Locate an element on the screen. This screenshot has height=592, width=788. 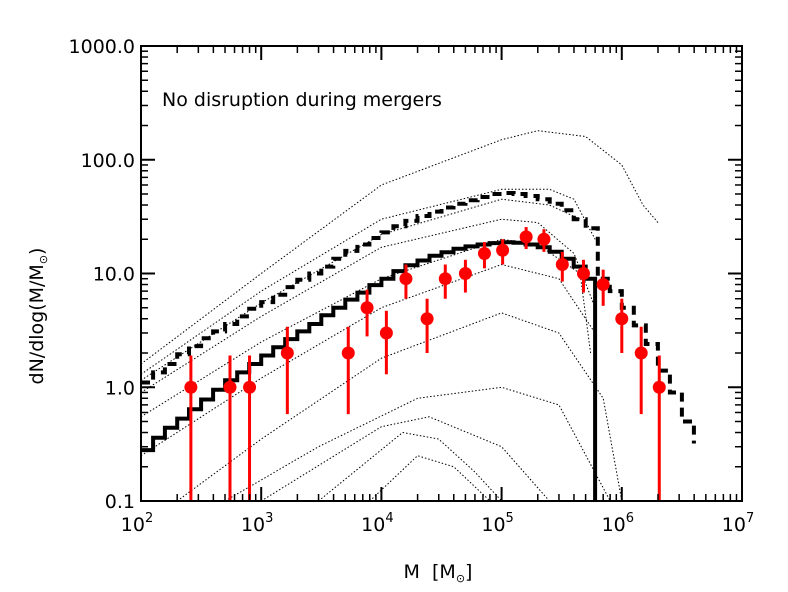
x-tick-label: 10³ is located at coordinates (257, 523).